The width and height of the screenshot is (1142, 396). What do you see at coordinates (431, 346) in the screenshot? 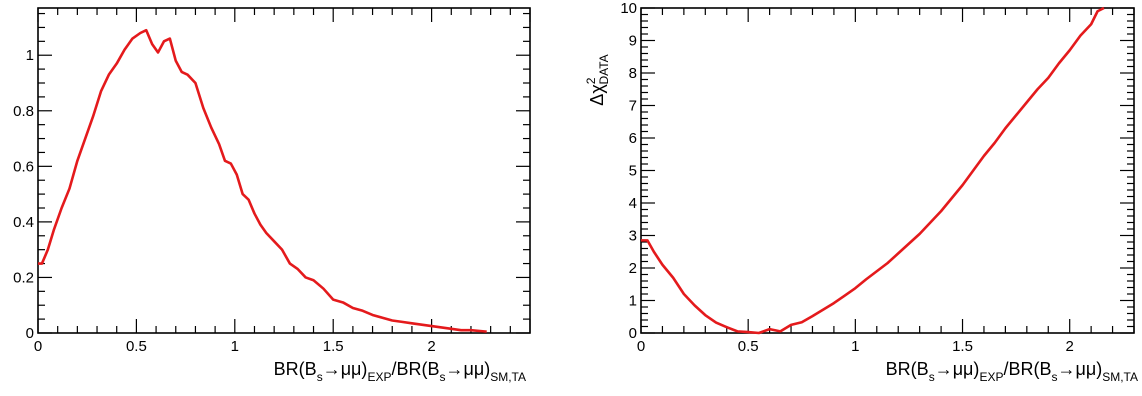
I see `left-x-tick-label: 2` at bounding box center [431, 346].